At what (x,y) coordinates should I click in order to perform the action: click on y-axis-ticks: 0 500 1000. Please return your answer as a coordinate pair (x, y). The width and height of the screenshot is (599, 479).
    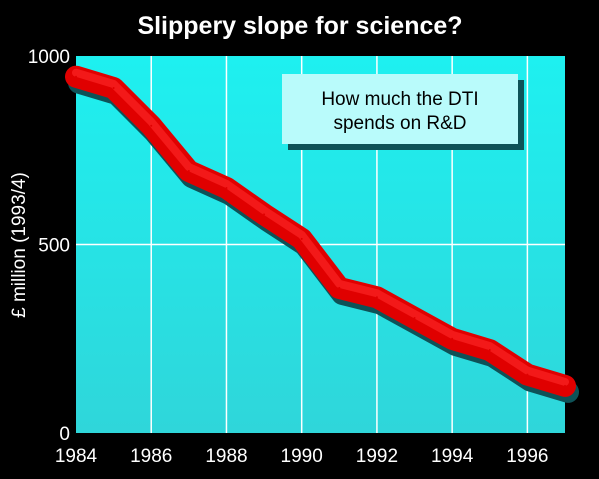
    Looking at the image, I should click on (49, 246).